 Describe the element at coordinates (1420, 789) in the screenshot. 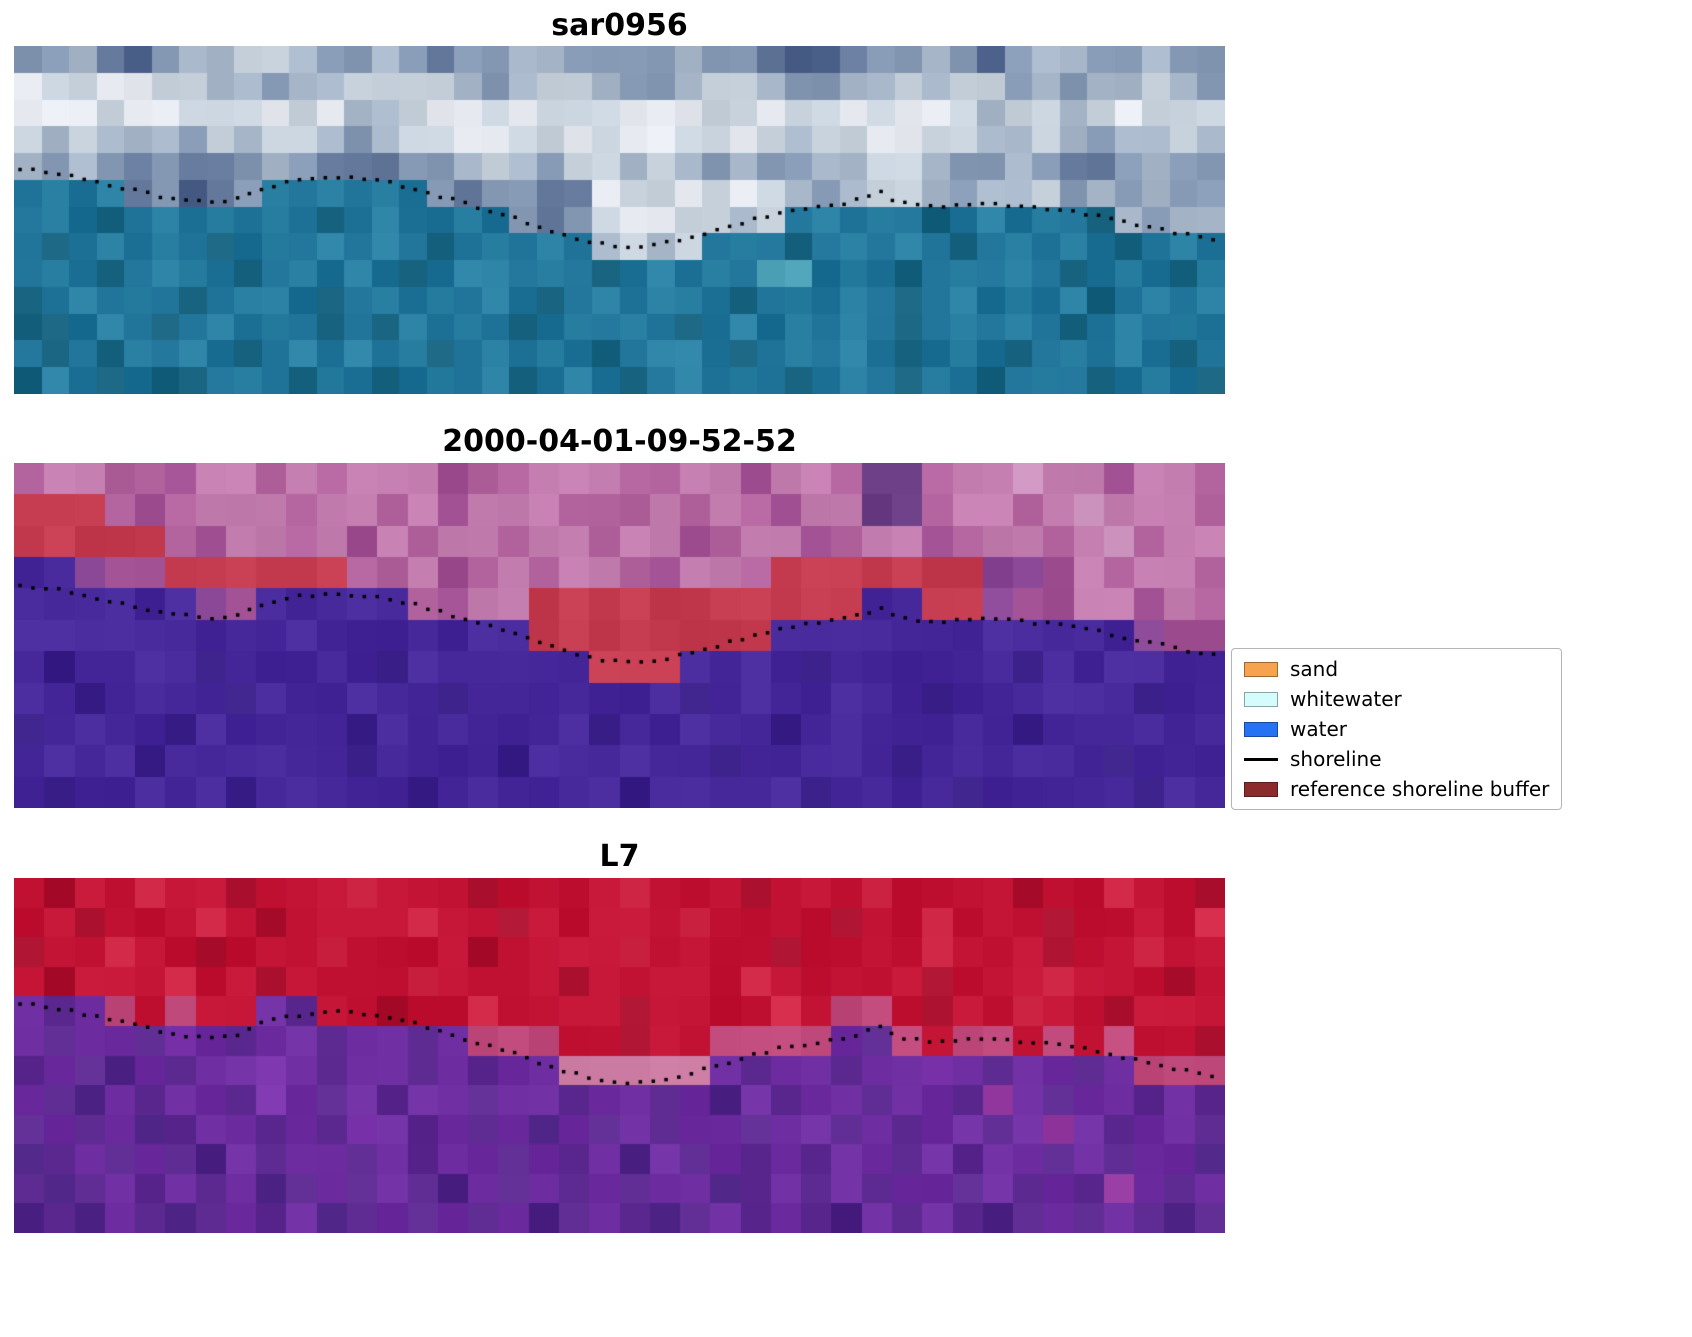

I see `legend-label: reference shoreline buffer` at that location.